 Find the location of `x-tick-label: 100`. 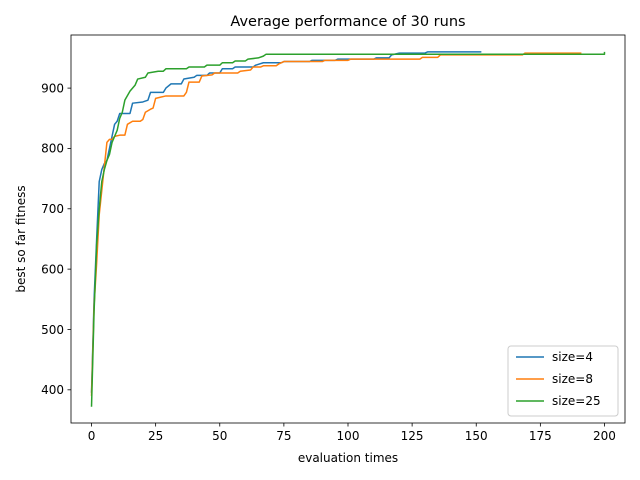

x-tick-label: 100 is located at coordinates (348, 436).